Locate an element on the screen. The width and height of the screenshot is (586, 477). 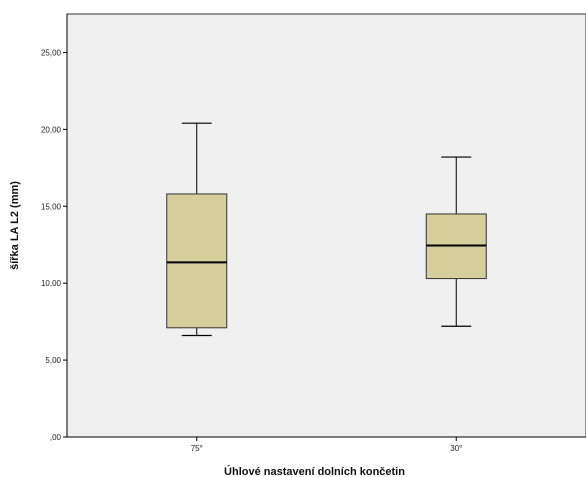
y-tick-label: 25,00 is located at coordinates (51, 52).